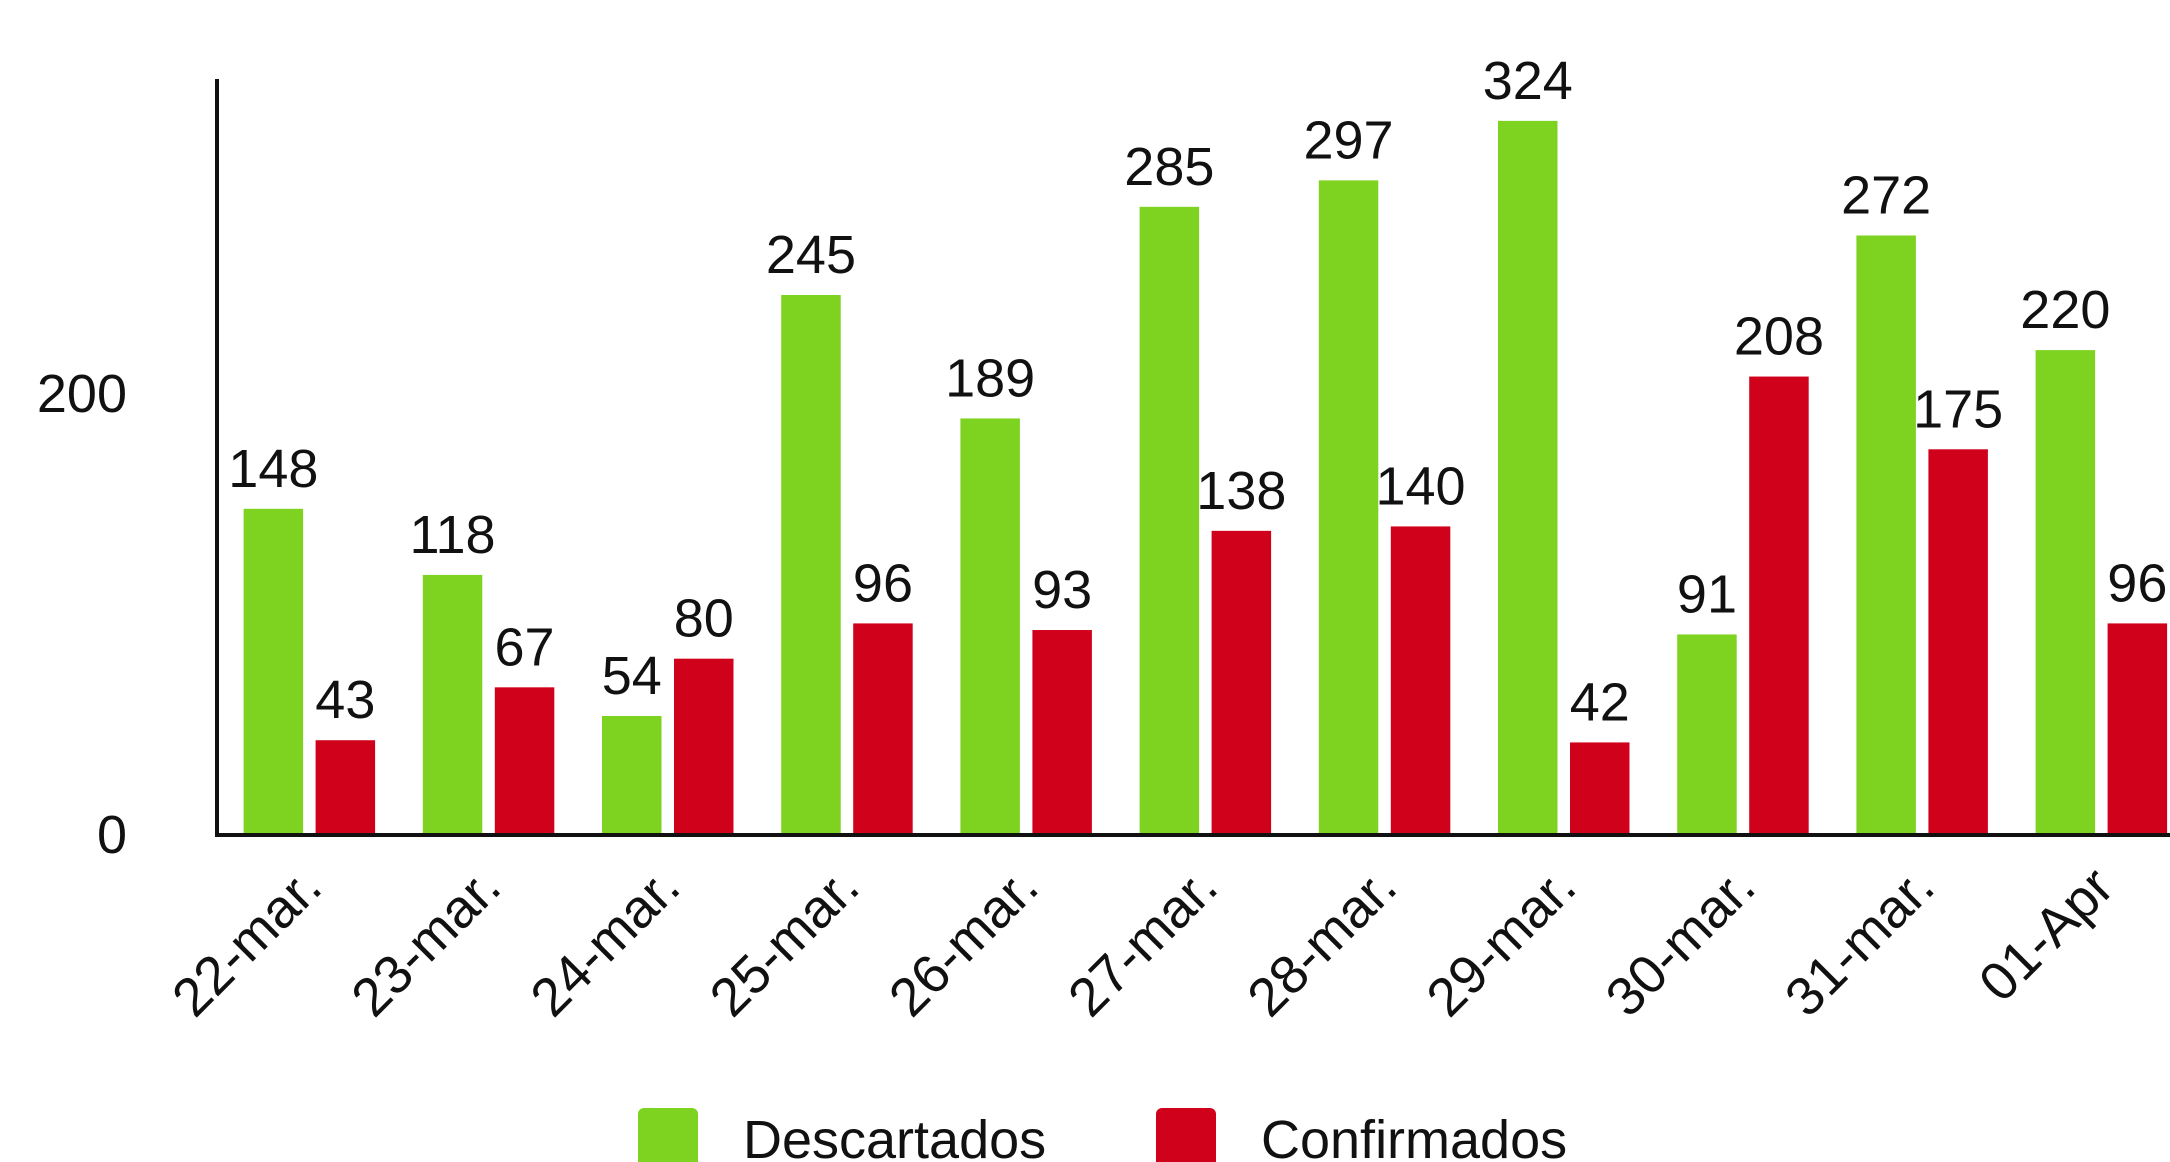 This screenshot has width=2170, height=1162. I want to click on x-tick-label: 30-mar., so click(1681, 942).